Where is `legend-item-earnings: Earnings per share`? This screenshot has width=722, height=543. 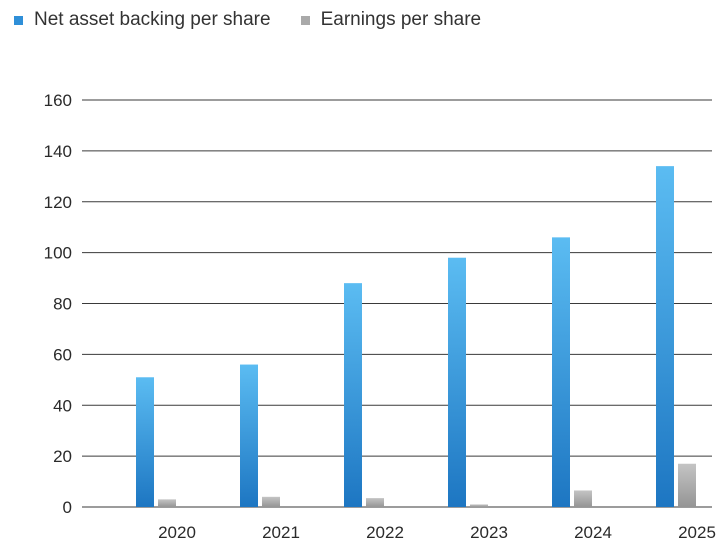
legend-item-earnings: Earnings per share is located at coordinates (391, 20).